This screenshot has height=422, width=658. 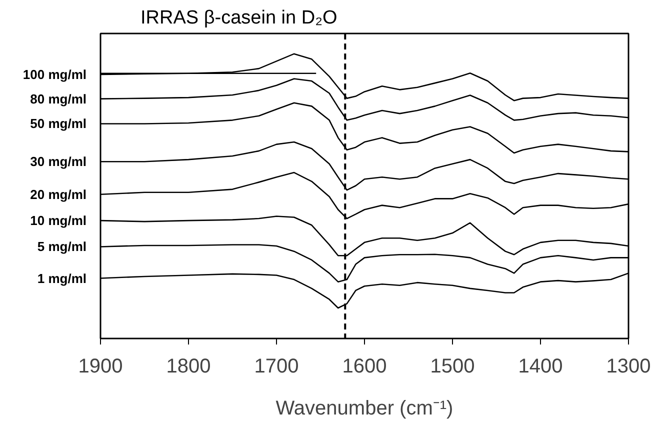 What do you see at coordinates (58, 194) in the screenshot?
I see `series-label: 20 mg/ml` at bounding box center [58, 194].